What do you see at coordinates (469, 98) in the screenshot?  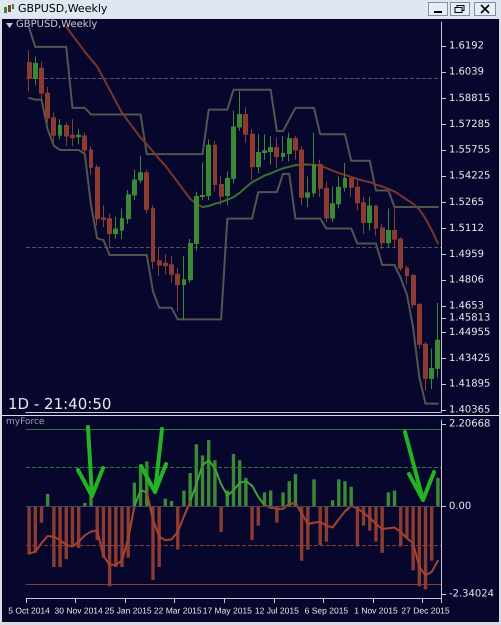 I see `y-tick-label: 1.58815` at bounding box center [469, 98].